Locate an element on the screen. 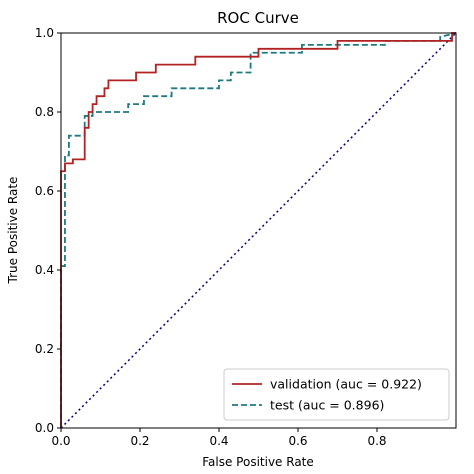 The height and width of the screenshot is (474, 474). x-tick-label: 0.8 is located at coordinates (376, 441).